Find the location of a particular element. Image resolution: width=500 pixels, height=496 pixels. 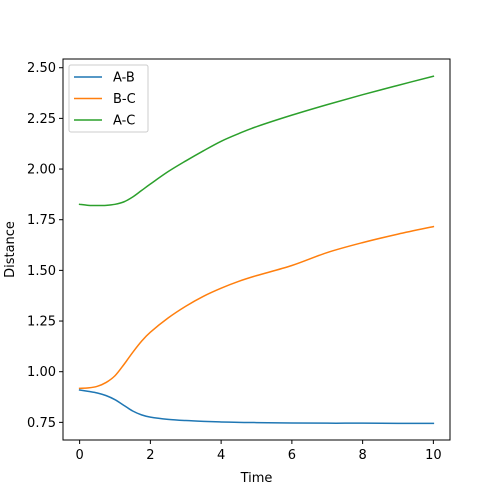

legend-label-b-c: B-C is located at coordinates (124, 99).